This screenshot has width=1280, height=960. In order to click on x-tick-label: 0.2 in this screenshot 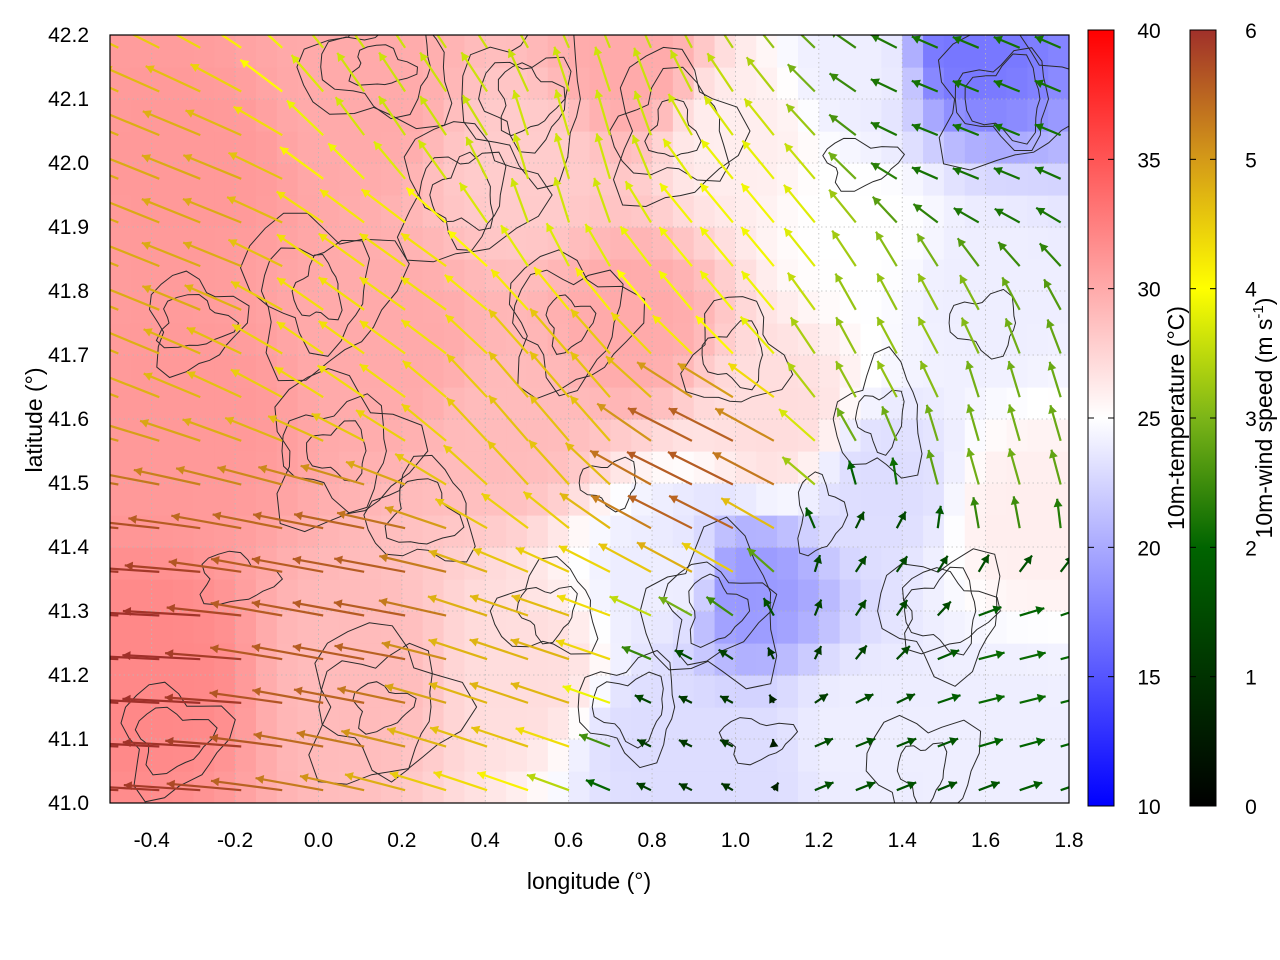, I will do `click(401, 840)`.